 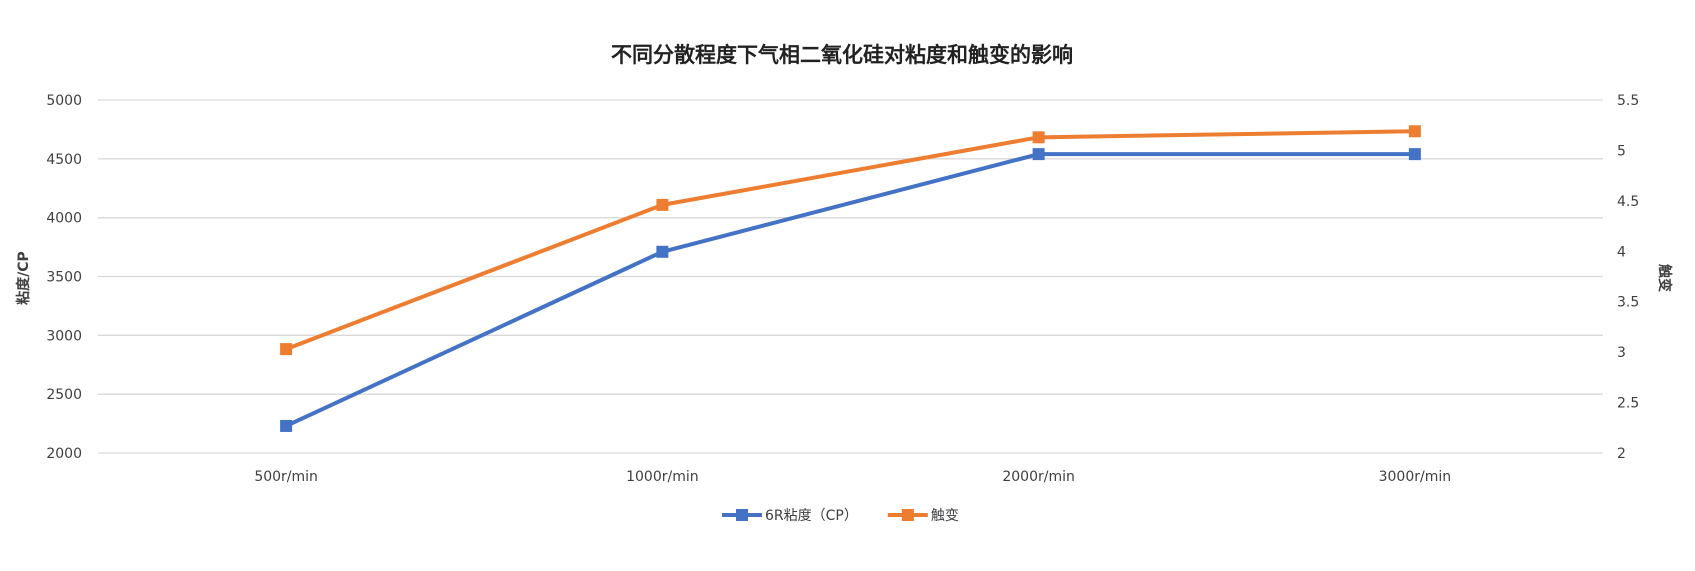 What do you see at coordinates (662, 477) in the screenshot?
I see `x-tick-label: 1000r/min` at bounding box center [662, 477].